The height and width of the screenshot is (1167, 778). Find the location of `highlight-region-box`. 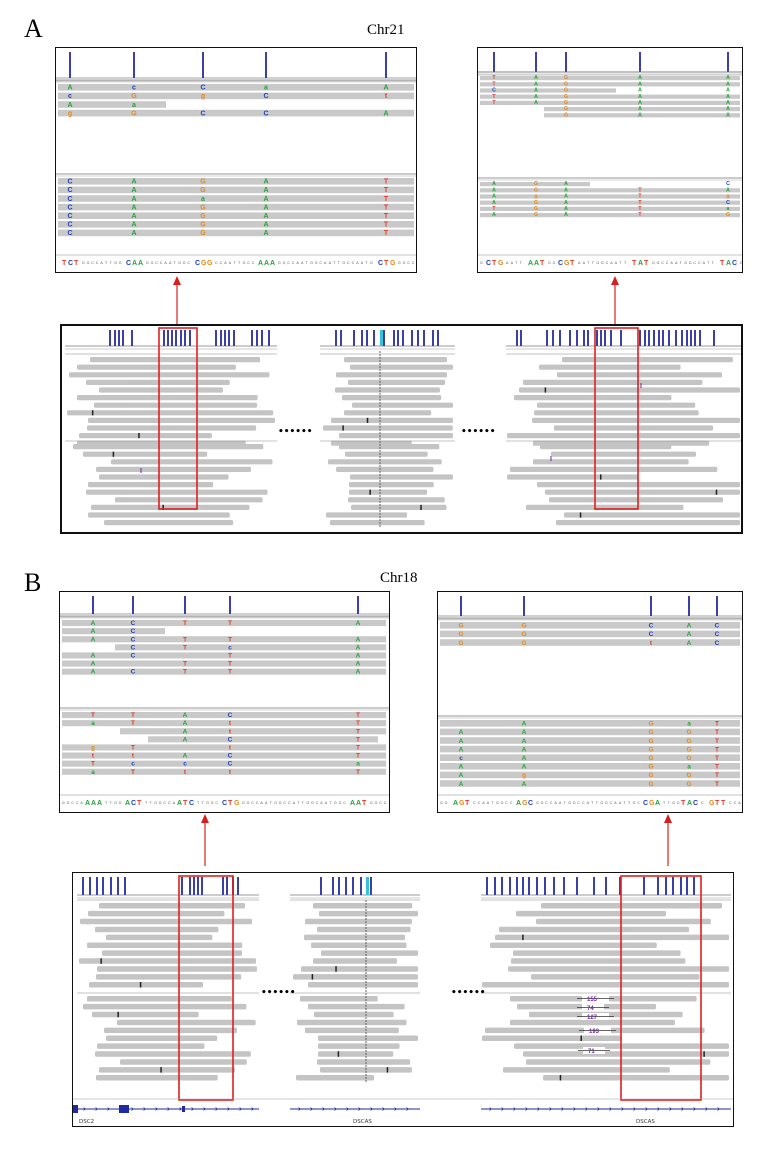

highlight-region-box is located at coordinates (178, 418).